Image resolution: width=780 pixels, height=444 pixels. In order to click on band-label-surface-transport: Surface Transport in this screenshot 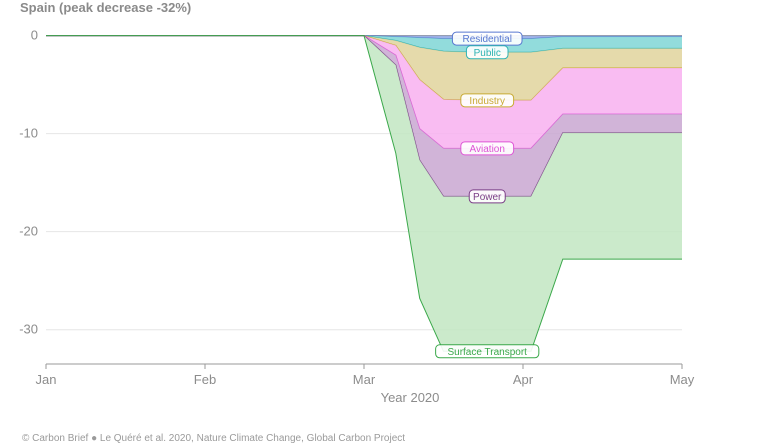, I will do `click(487, 351)`.